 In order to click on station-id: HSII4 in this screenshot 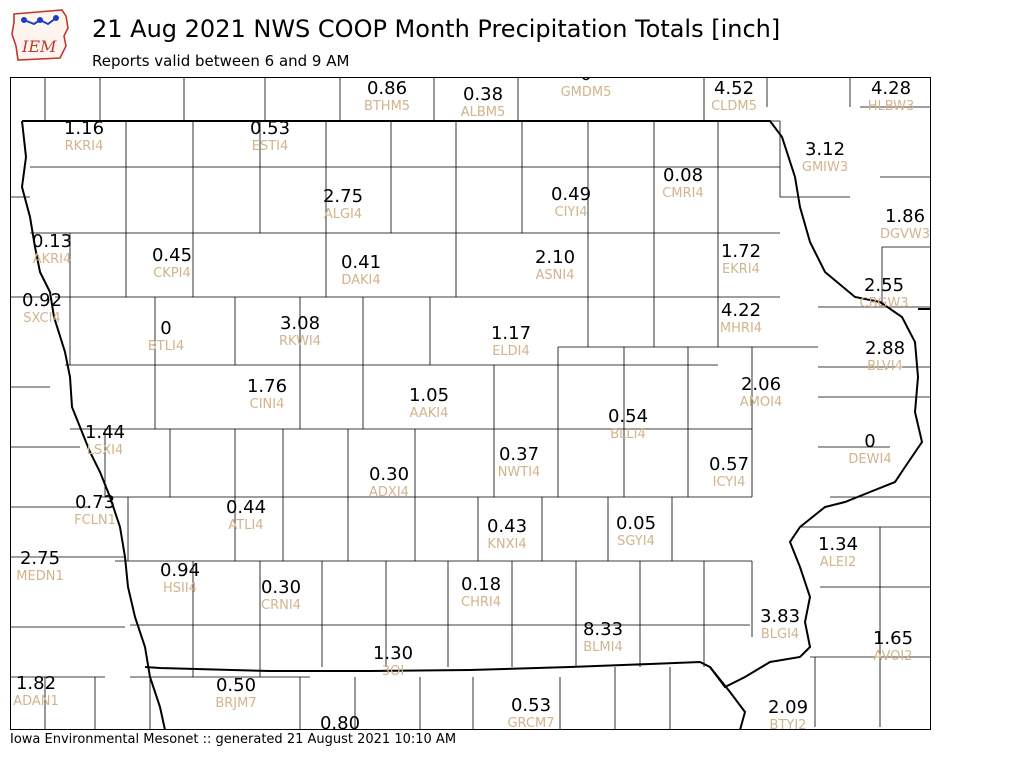, I will do `click(180, 588)`.